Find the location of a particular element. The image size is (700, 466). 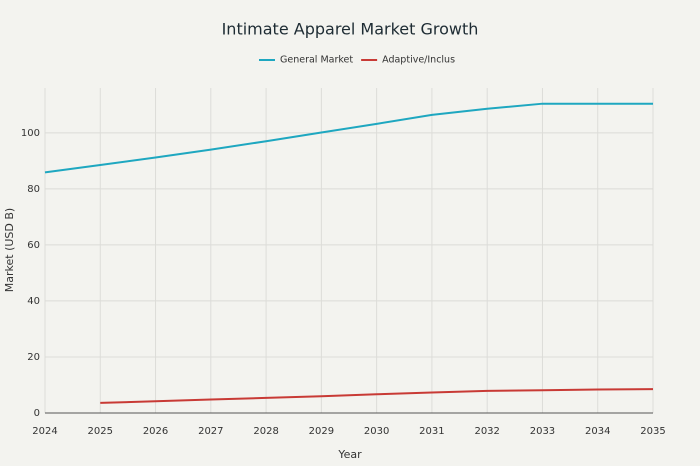

y-tick-label: 40 is located at coordinates (33, 301).